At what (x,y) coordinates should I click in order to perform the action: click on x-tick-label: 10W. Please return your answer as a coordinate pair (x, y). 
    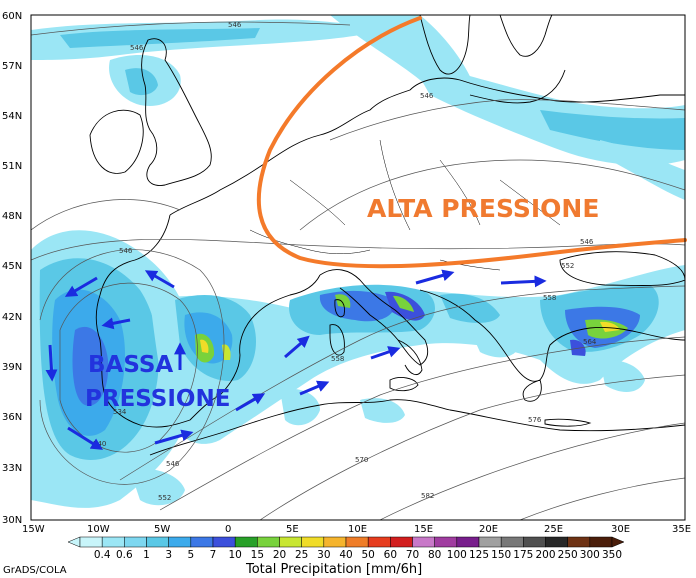
    Looking at the image, I should click on (98, 529).